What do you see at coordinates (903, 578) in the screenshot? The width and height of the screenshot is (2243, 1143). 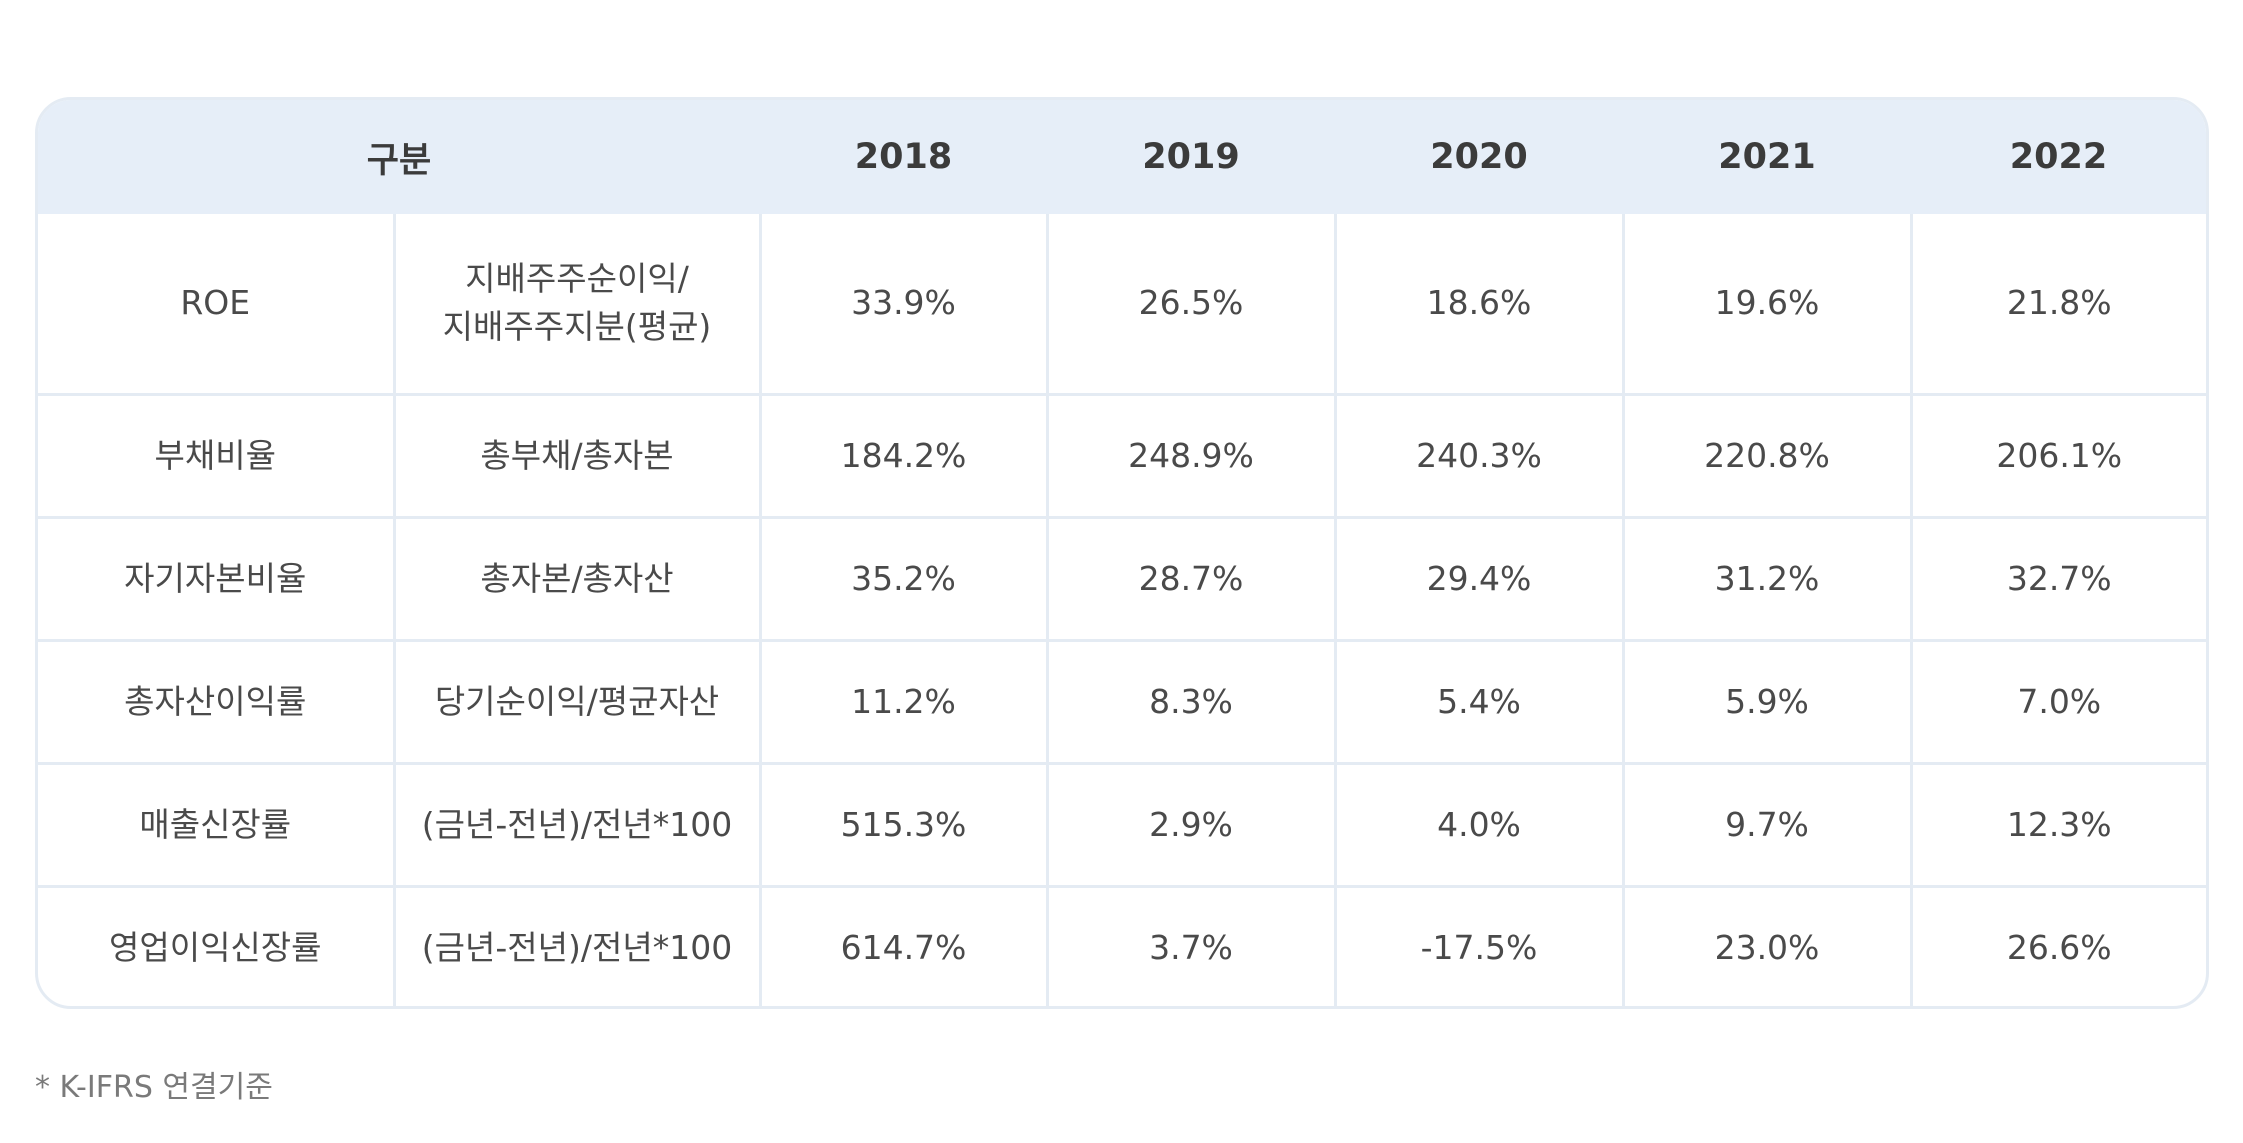 I see `cell-2018: 35.2%` at bounding box center [903, 578].